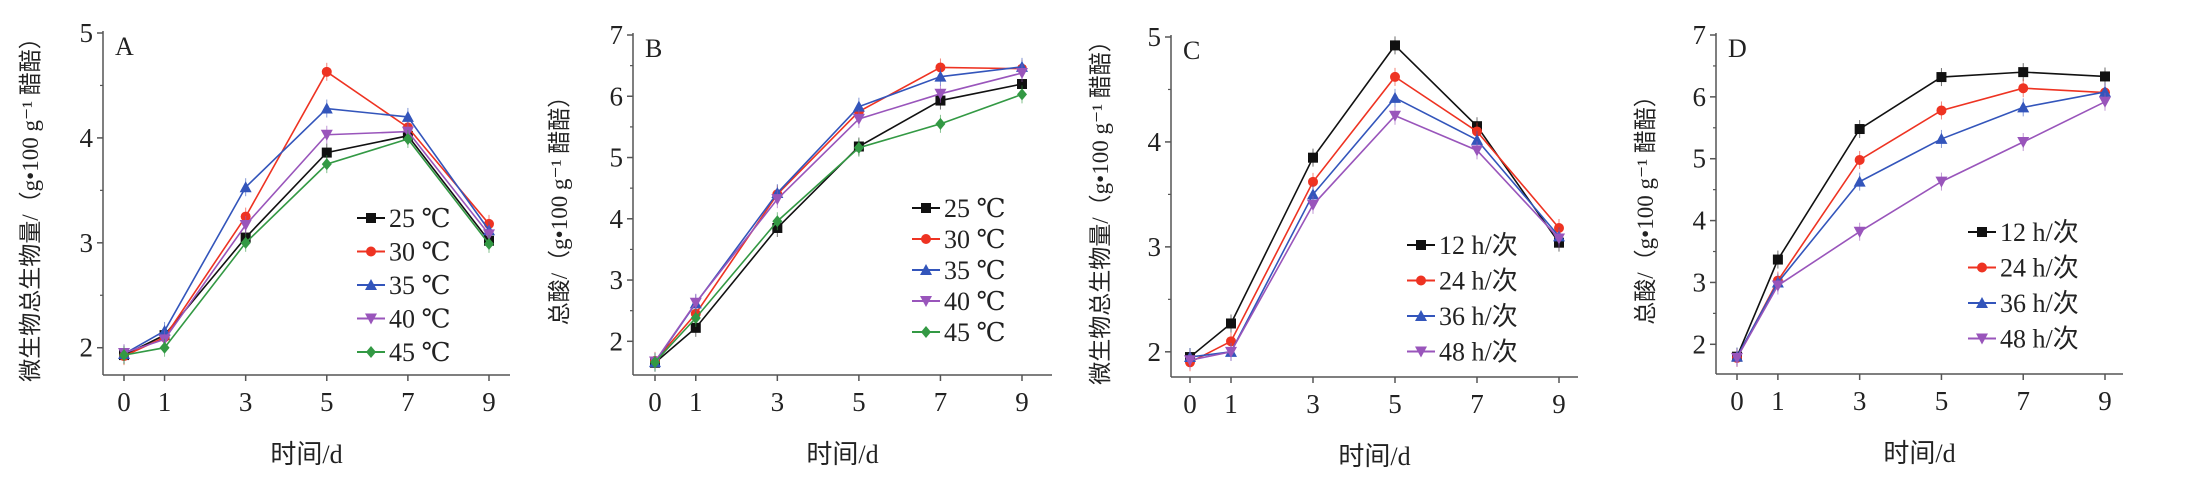  I want to click on legend-item: 45 ℃, so click(404, 352).